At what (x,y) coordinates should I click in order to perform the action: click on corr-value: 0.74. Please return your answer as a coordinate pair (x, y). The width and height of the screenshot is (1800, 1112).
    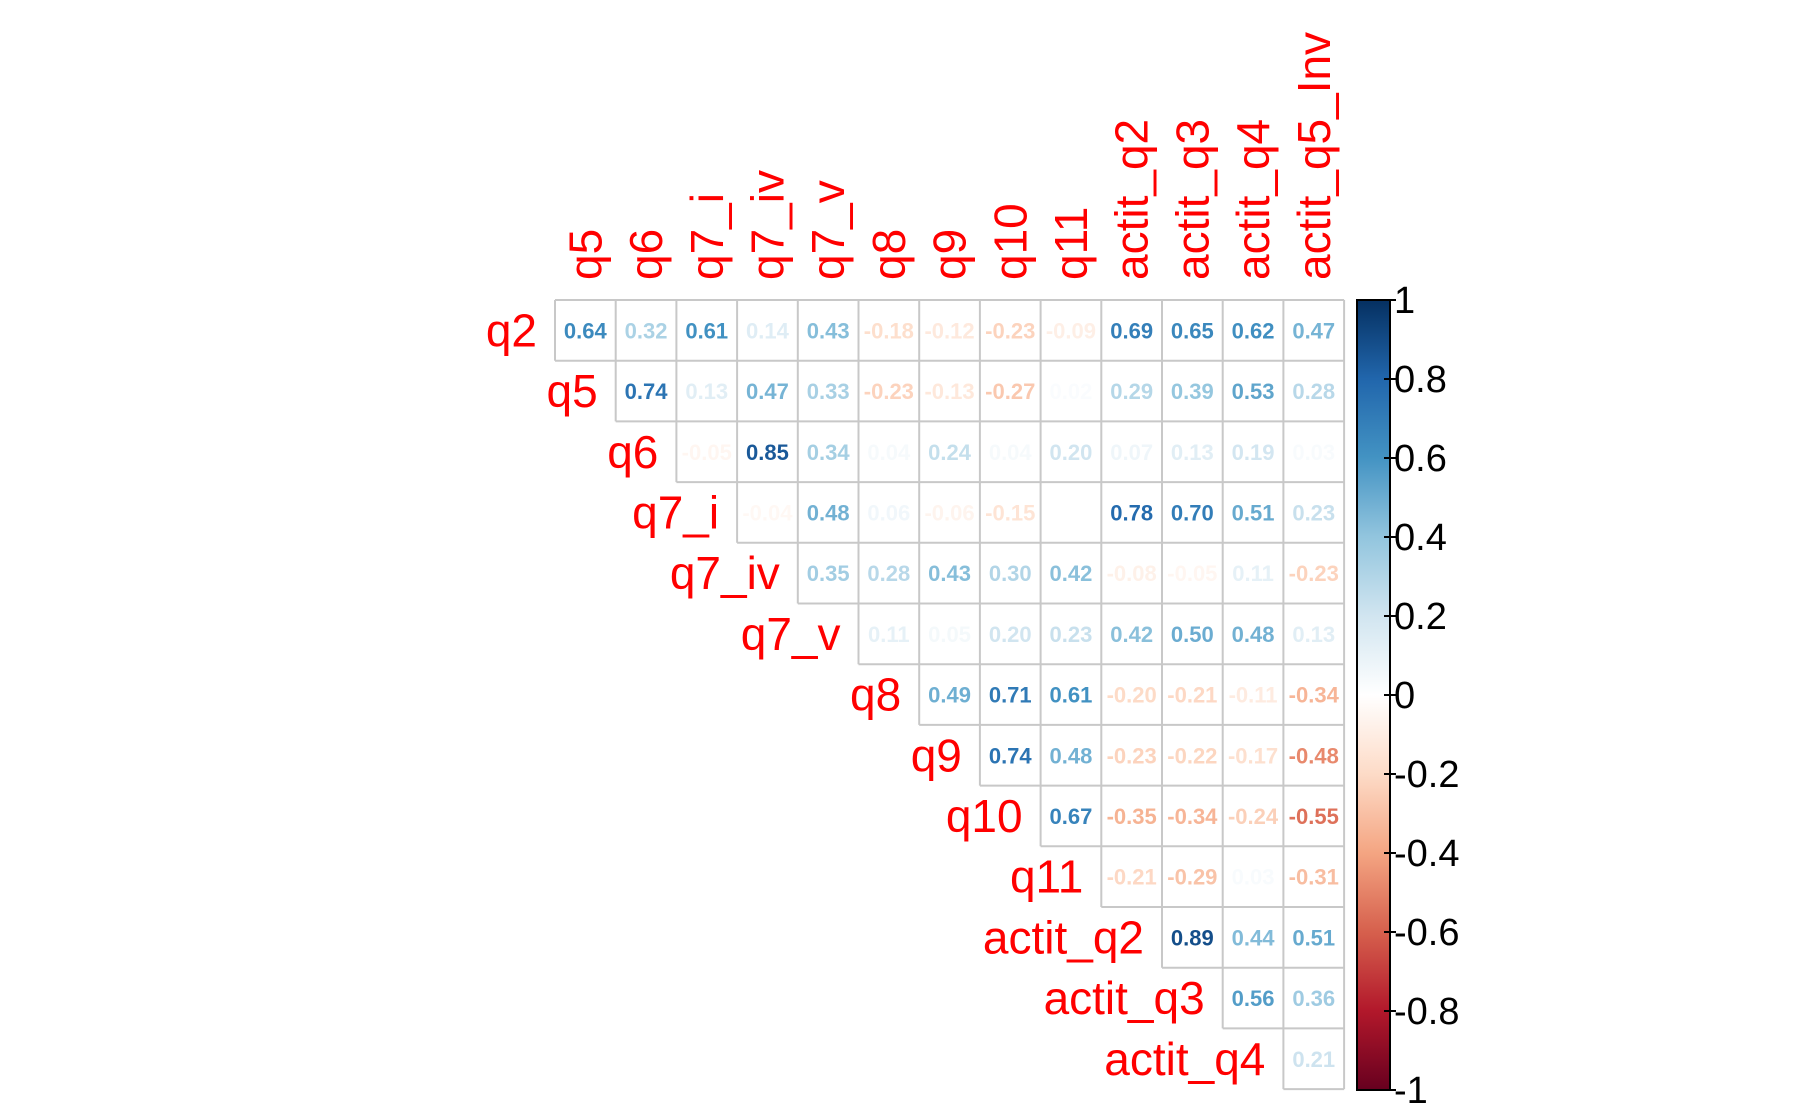
    Looking at the image, I should click on (1011, 755).